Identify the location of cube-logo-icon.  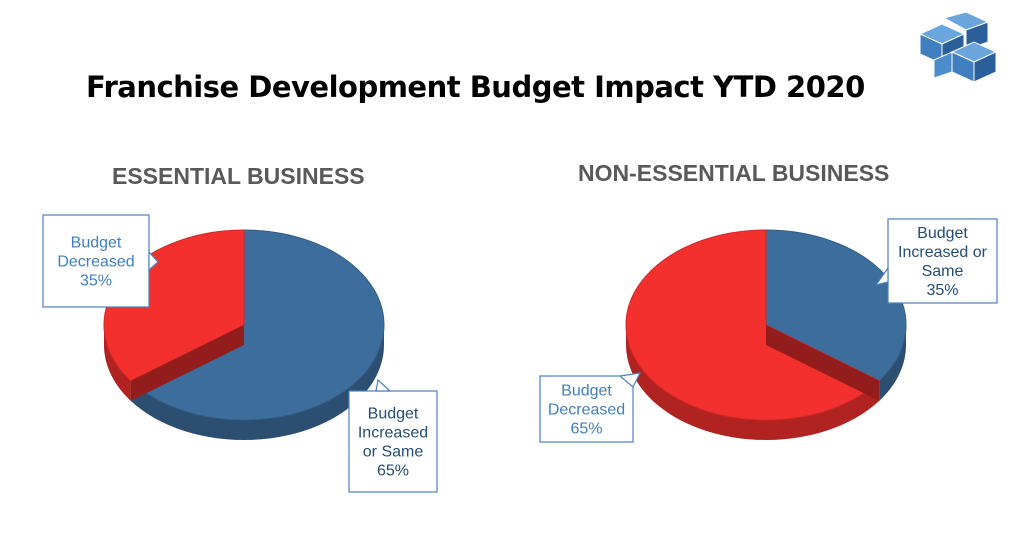
(957, 47).